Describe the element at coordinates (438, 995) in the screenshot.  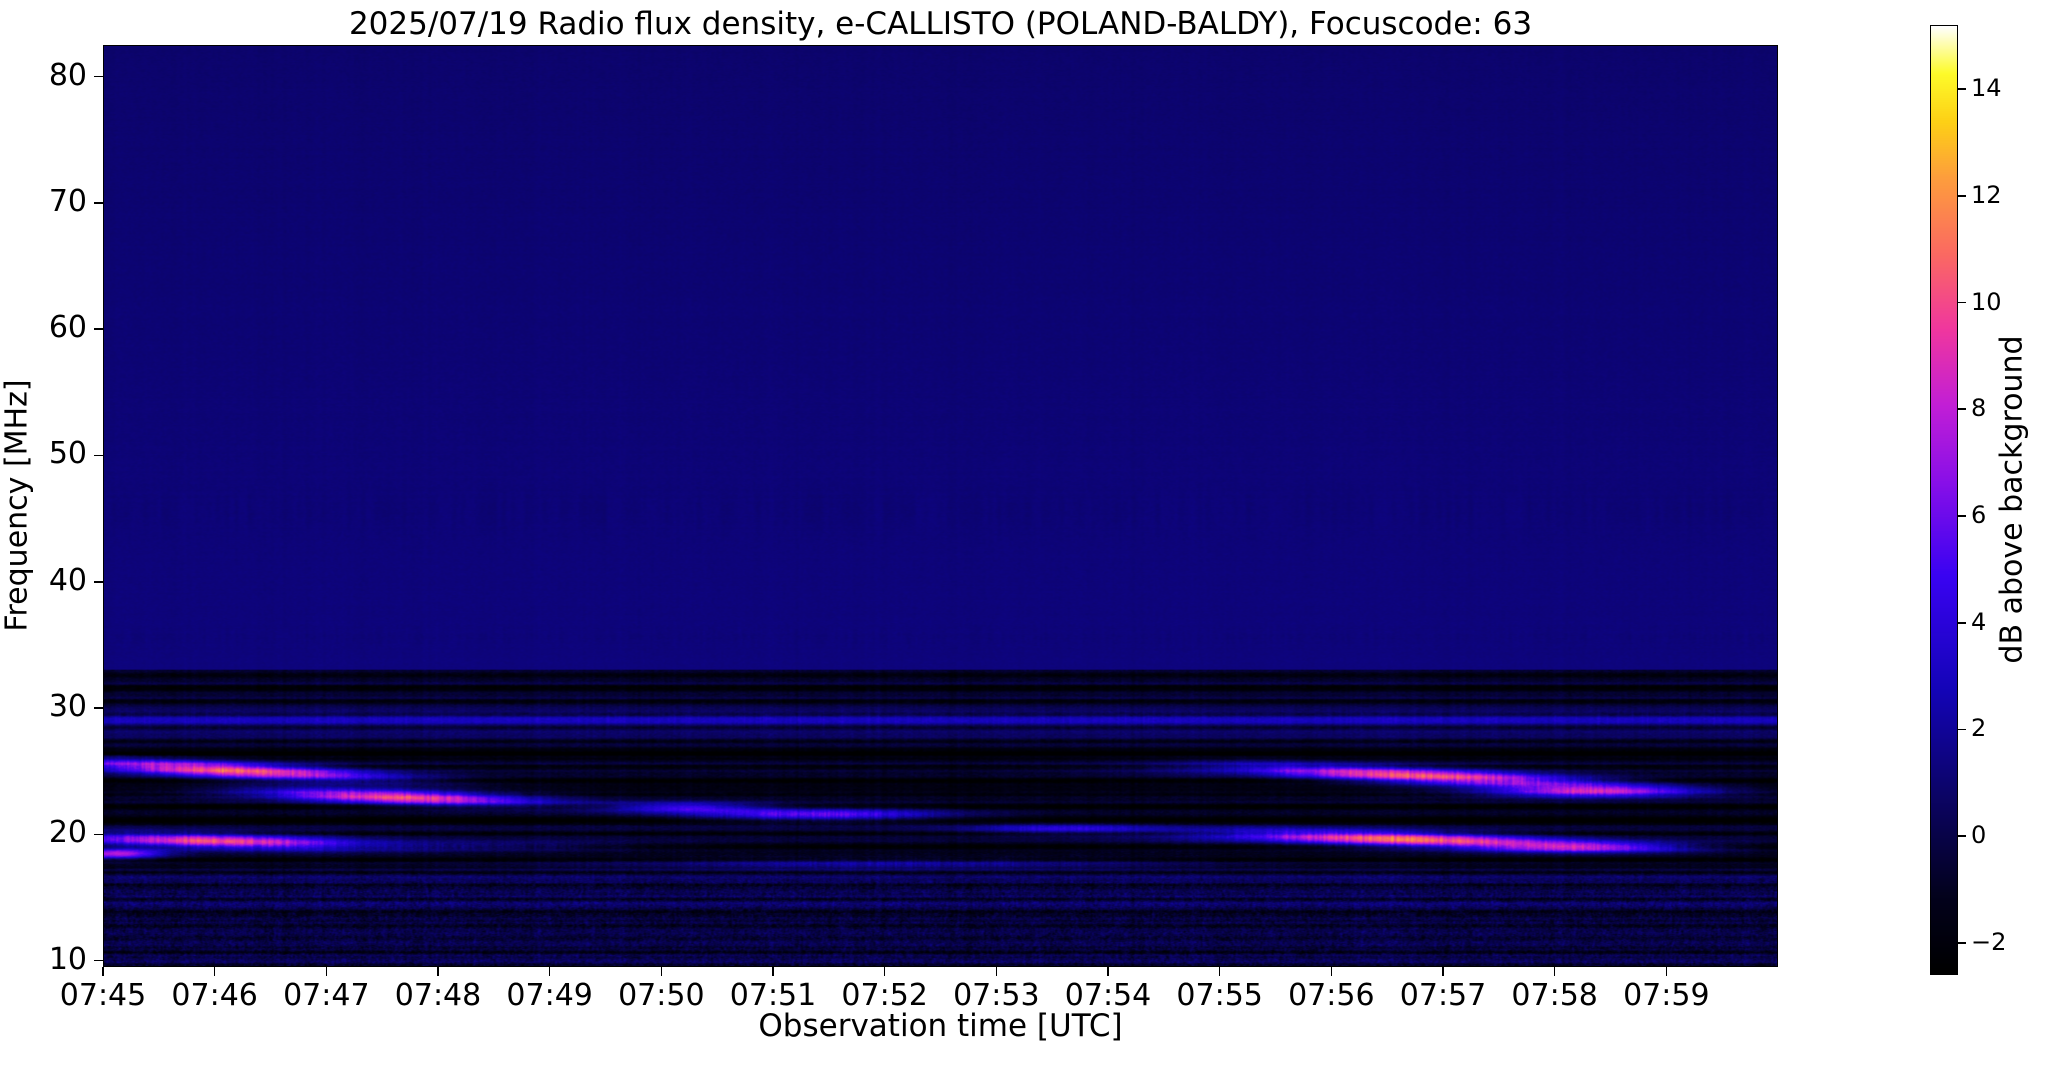
I see `x-tick-label: 07:48` at that location.